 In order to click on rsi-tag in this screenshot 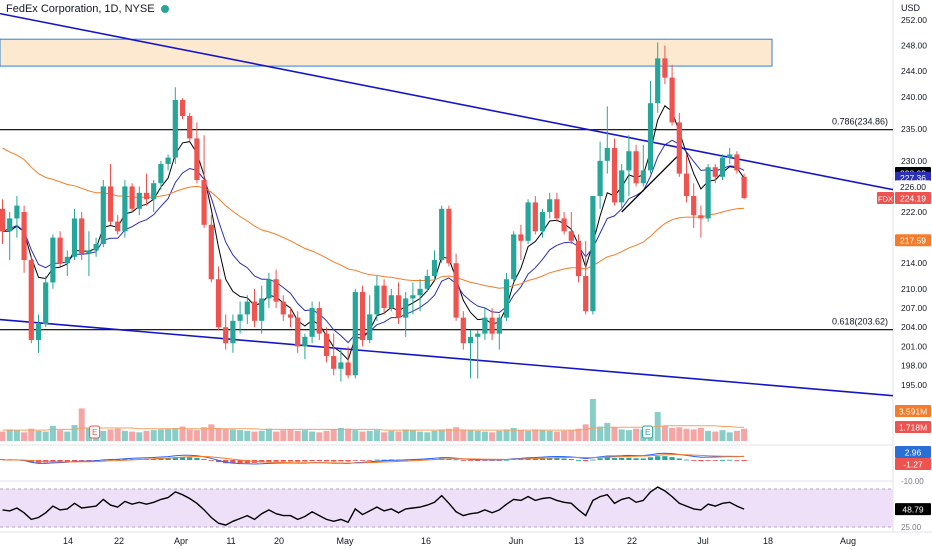, I will do `click(913, 509)`.